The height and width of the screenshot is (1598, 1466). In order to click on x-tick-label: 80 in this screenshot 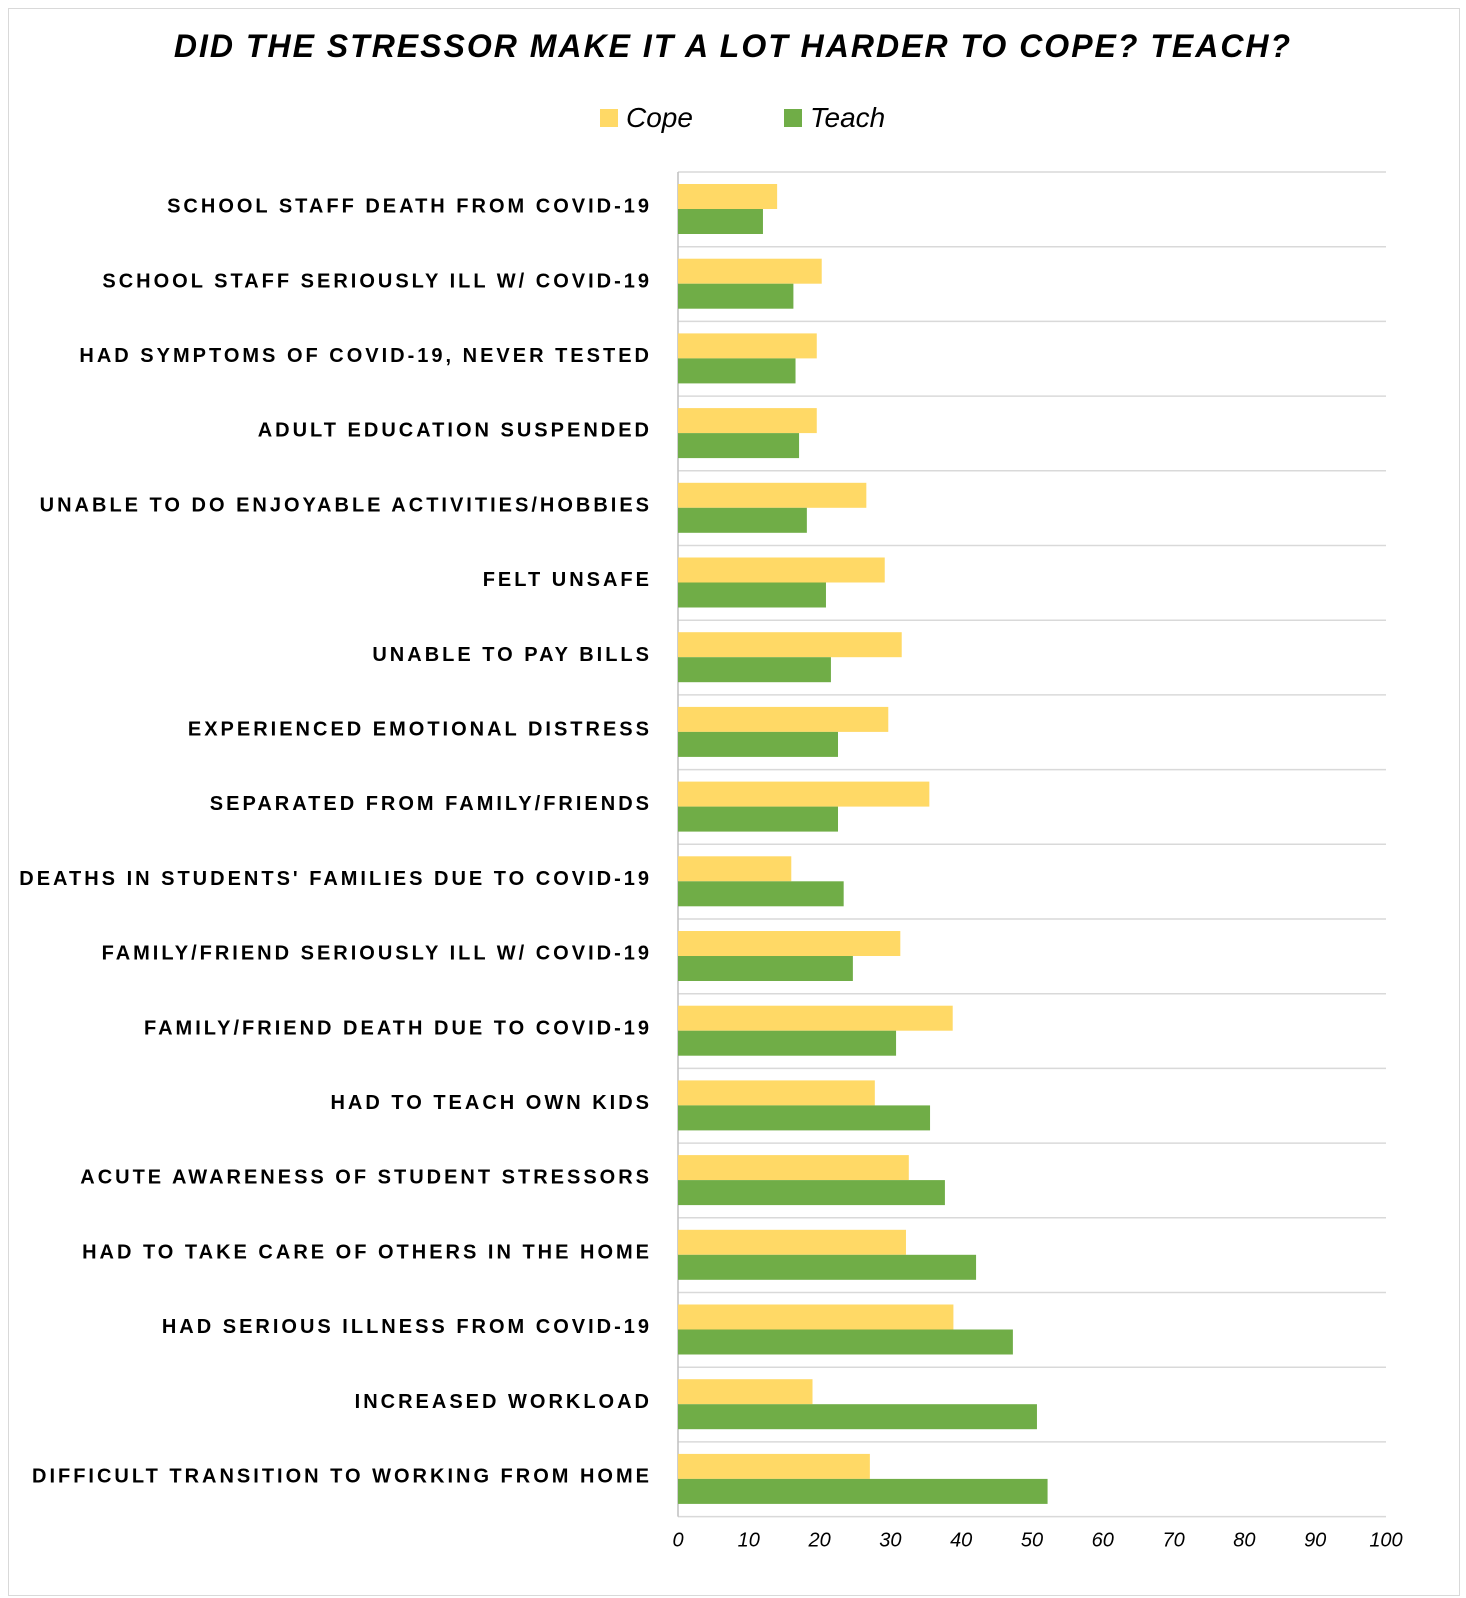, I will do `click(1244, 1541)`.